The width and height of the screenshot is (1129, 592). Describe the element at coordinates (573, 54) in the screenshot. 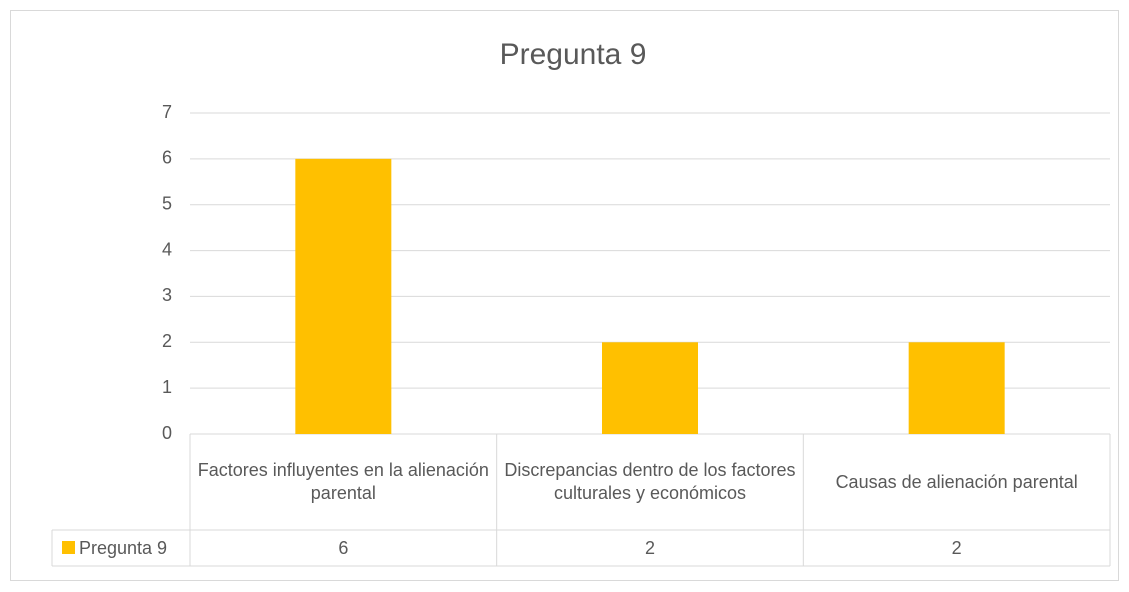

I see `chart-title: Pregunta 9` at that location.